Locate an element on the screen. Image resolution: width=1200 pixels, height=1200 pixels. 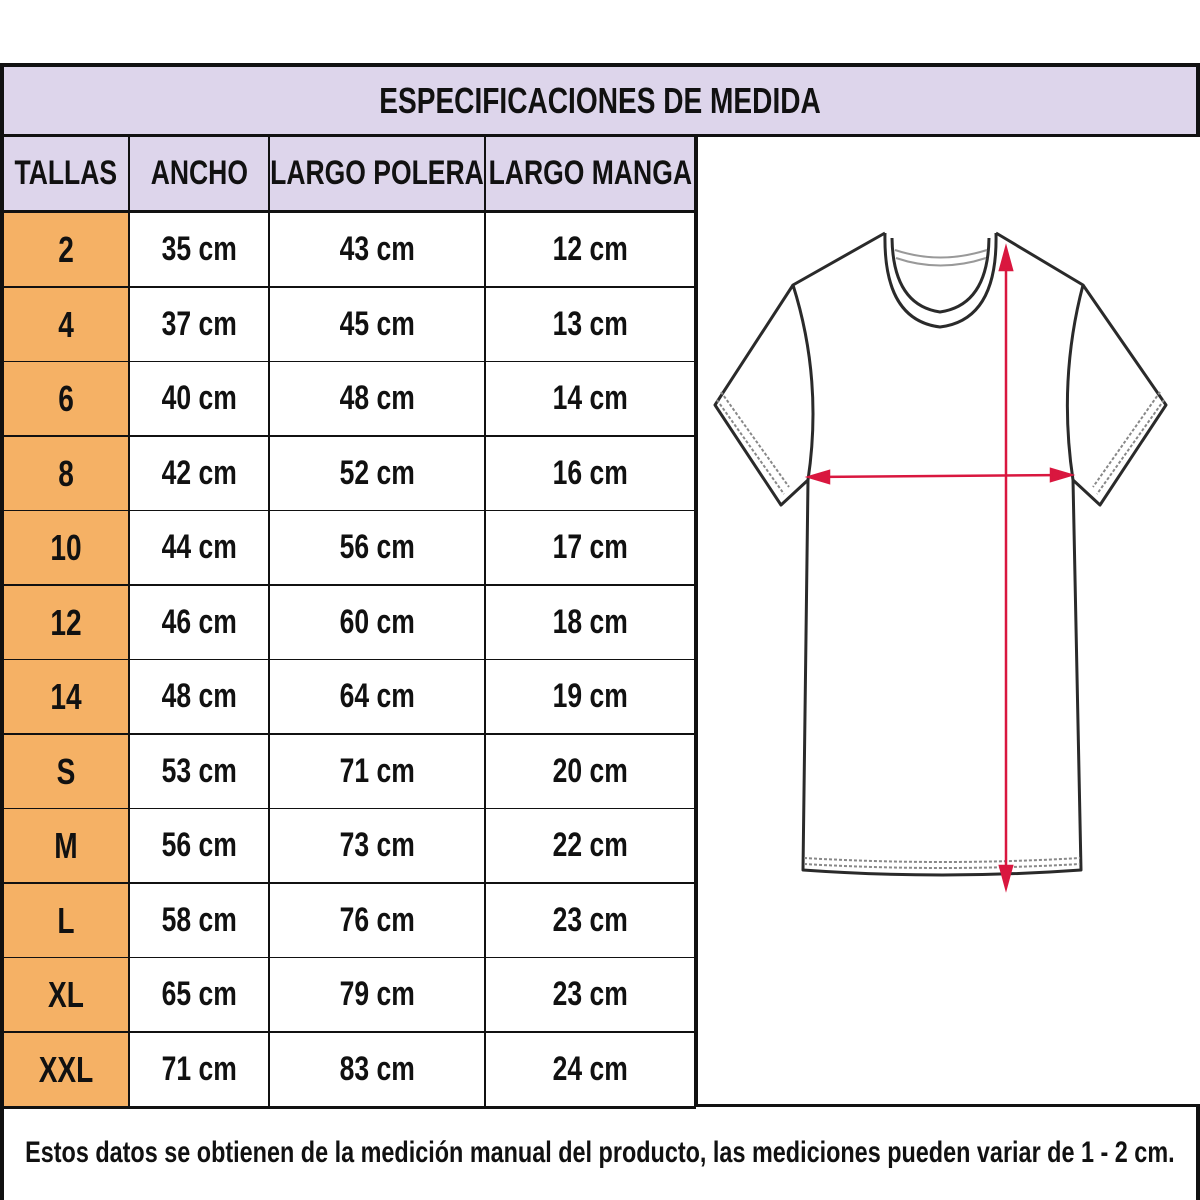
measure-cell: 73 cm is located at coordinates (378, 847).